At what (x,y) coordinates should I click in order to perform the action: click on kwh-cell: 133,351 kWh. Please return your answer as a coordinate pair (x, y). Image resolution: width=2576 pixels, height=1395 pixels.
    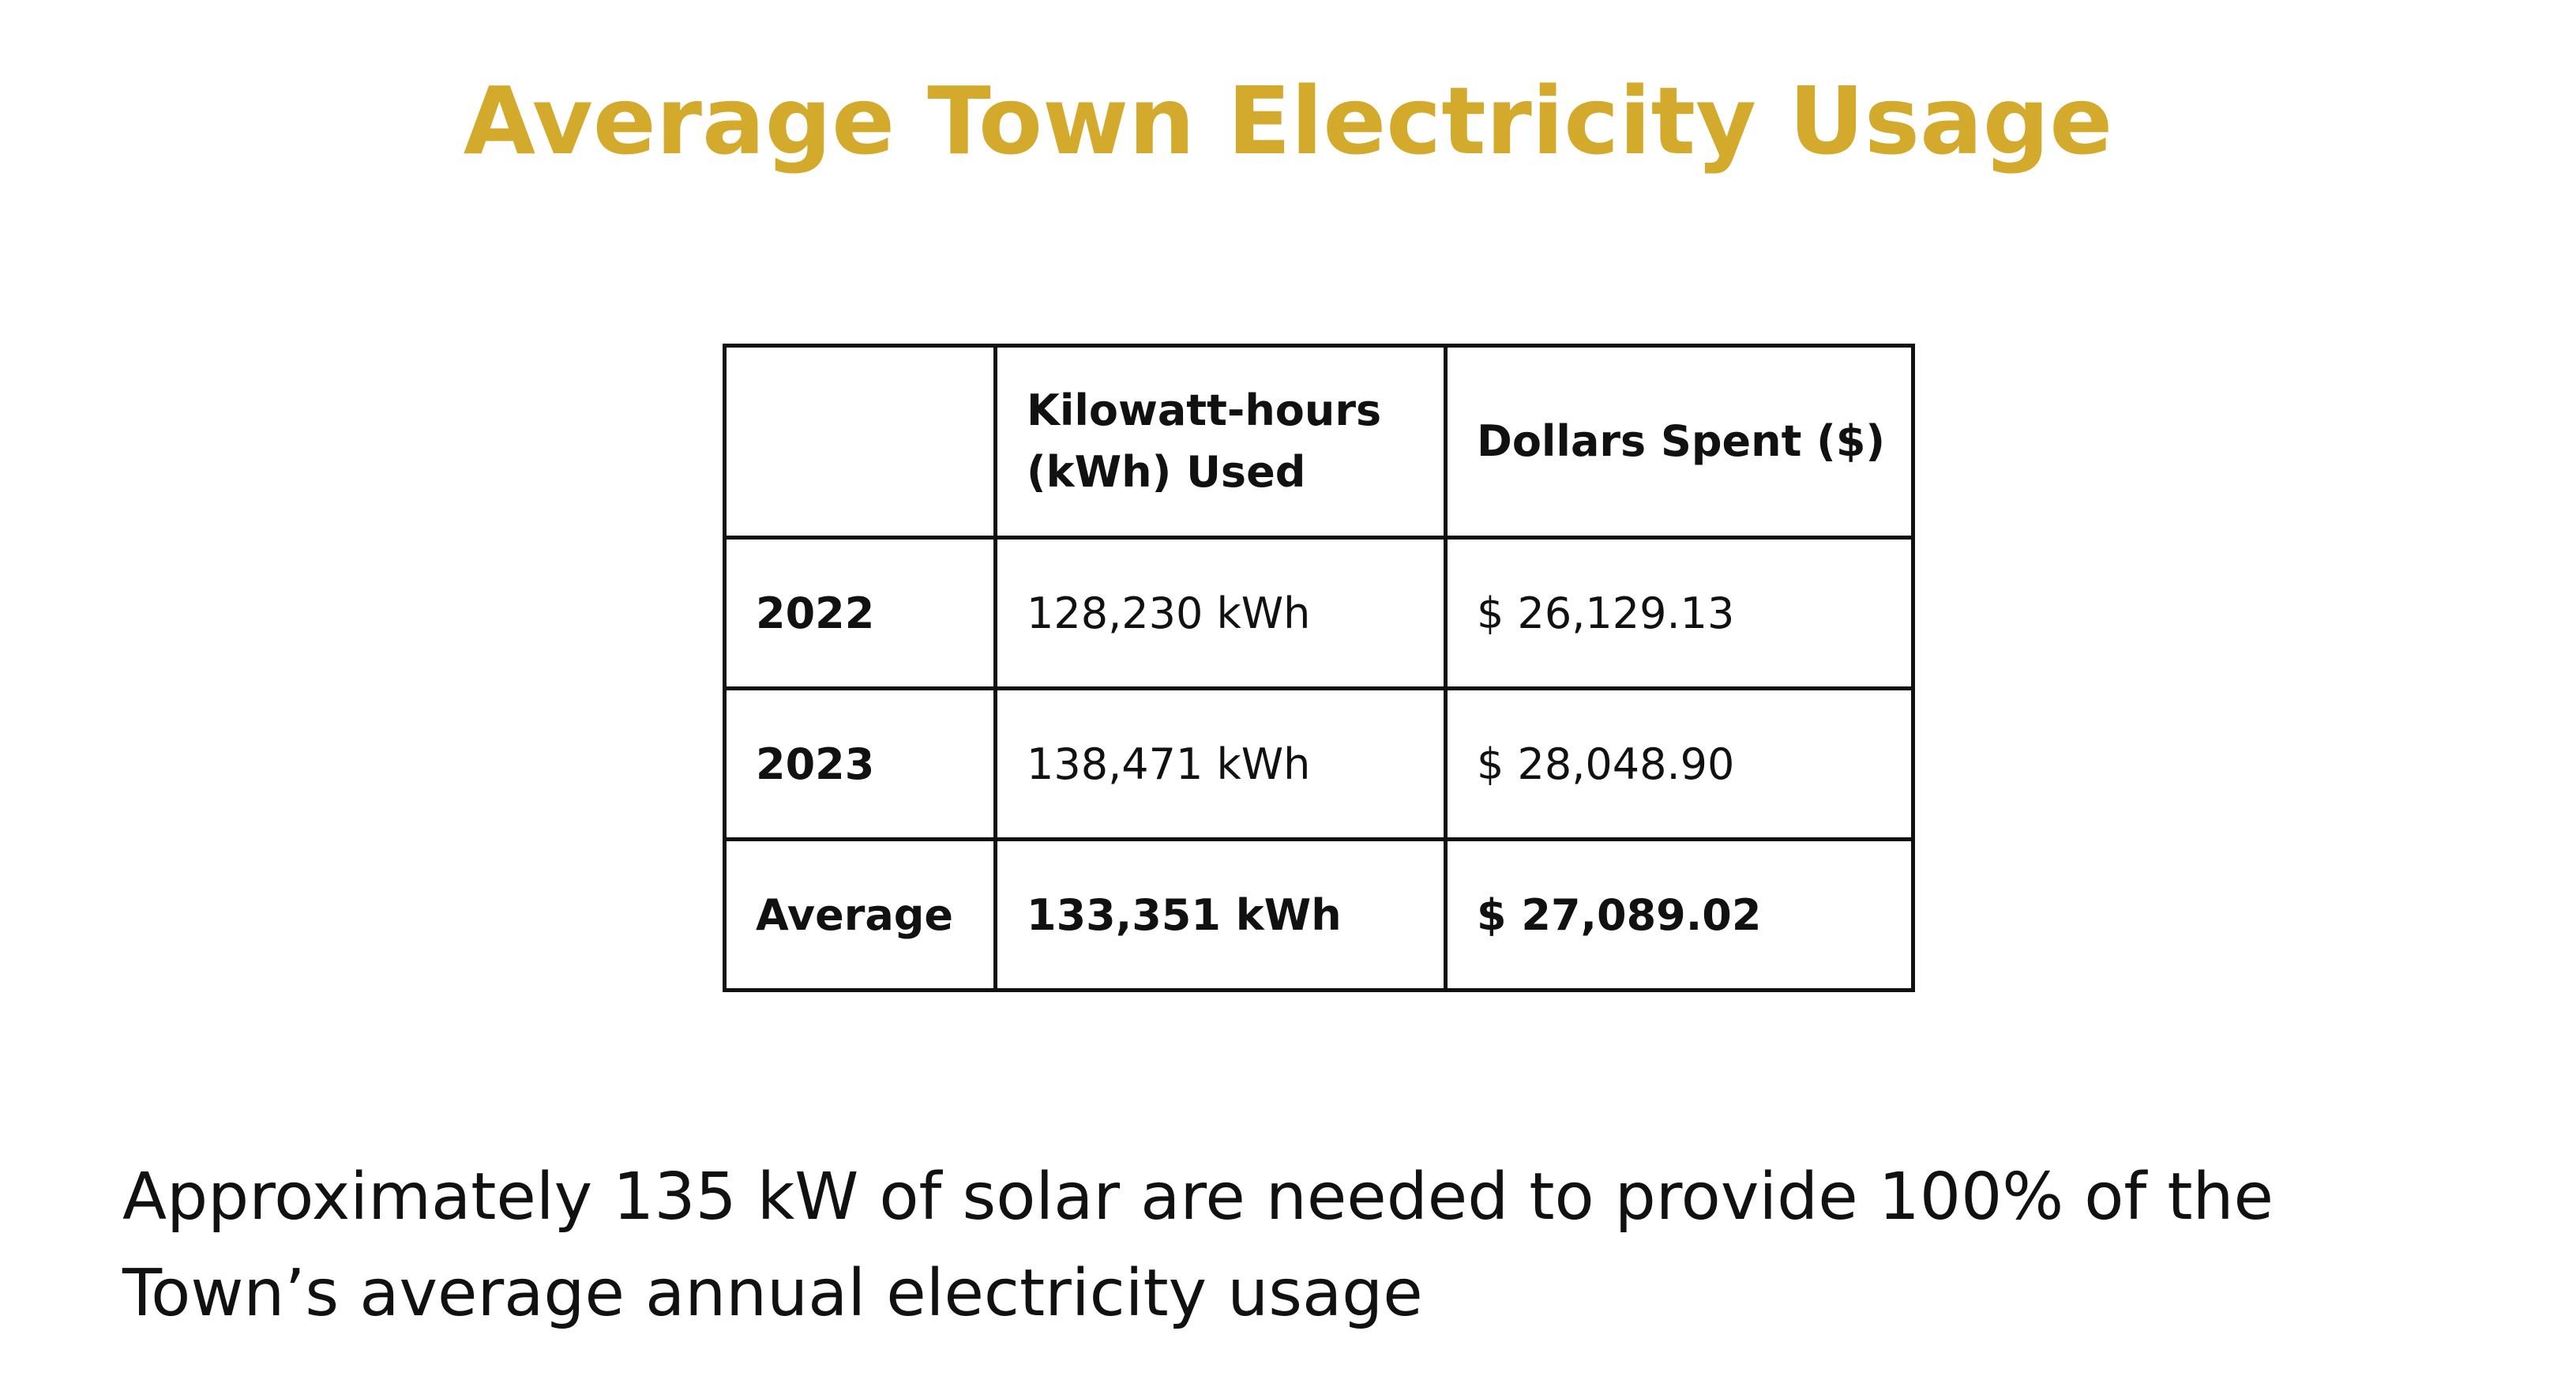
    Looking at the image, I should click on (1220, 914).